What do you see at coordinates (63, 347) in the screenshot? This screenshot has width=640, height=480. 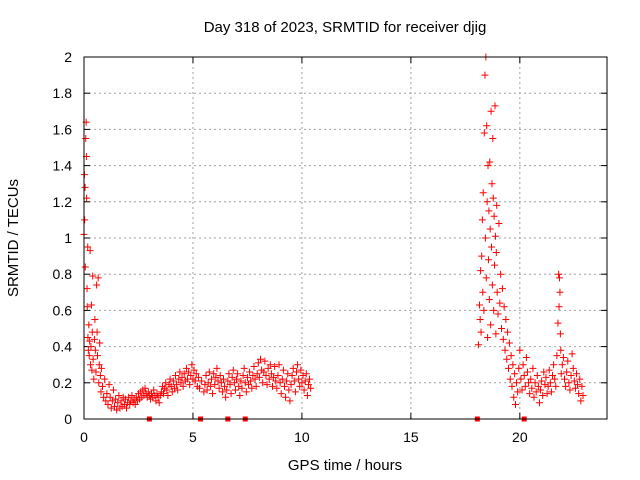 I see `y-tick-label: 0.4` at bounding box center [63, 347].